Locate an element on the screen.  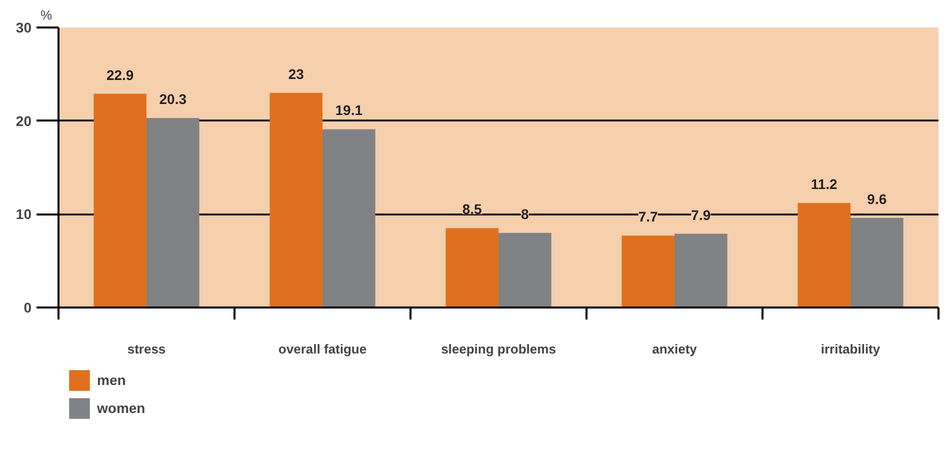
data-label: 8.5 is located at coordinates (472, 209).